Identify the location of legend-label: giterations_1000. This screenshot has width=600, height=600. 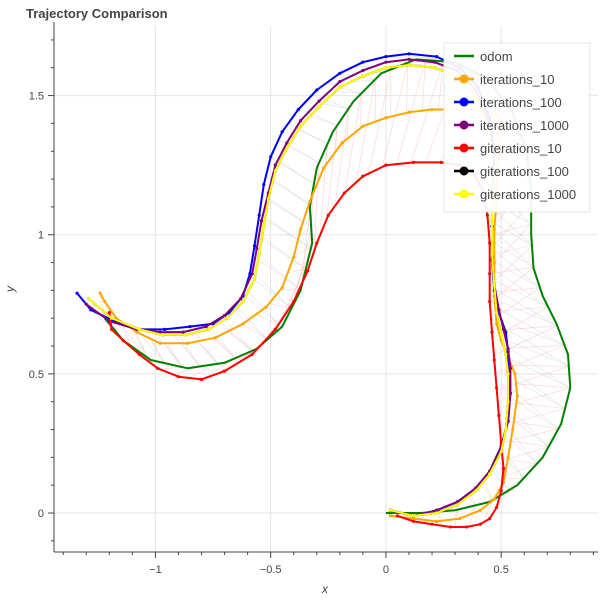
(528, 194).